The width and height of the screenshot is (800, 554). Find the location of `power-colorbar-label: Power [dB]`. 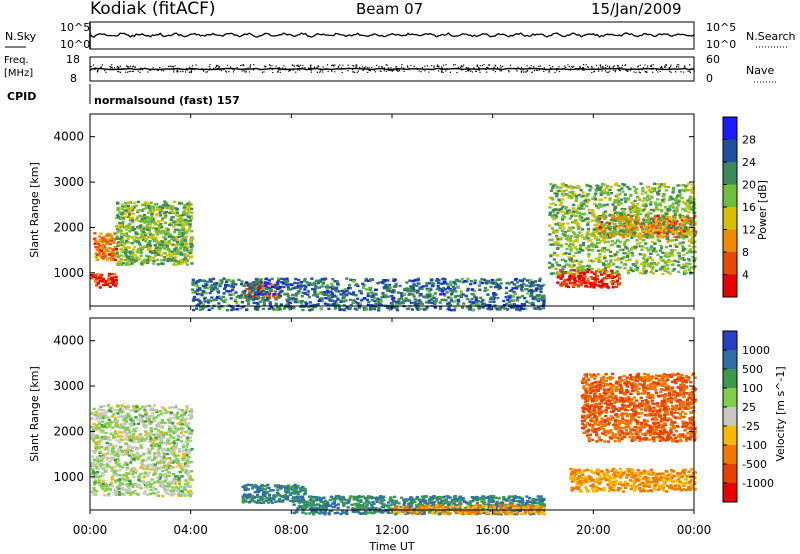

power-colorbar-label: Power [dB] is located at coordinates (762, 210).